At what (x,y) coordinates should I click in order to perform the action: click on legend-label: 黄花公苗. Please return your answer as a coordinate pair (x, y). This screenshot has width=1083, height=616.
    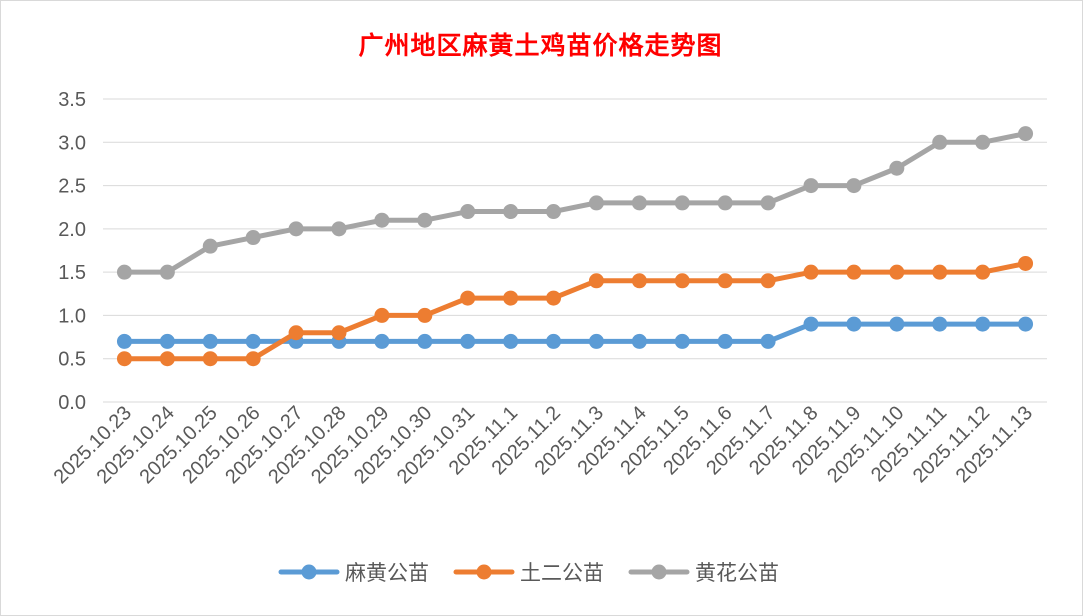
    Looking at the image, I should click on (737, 573).